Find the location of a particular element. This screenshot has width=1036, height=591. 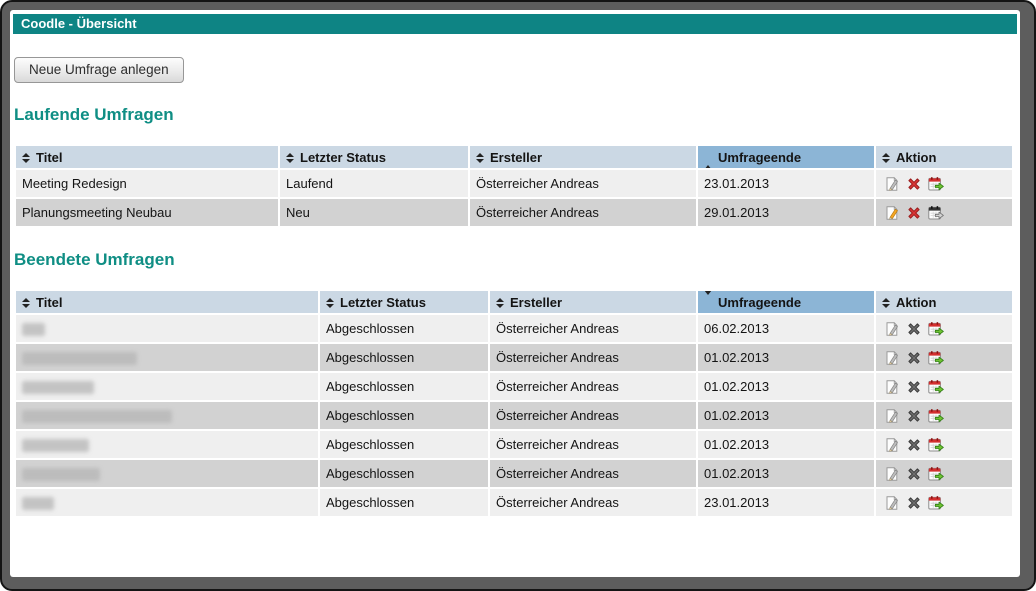

column-label: Aktion is located at coordinates (916, 303).